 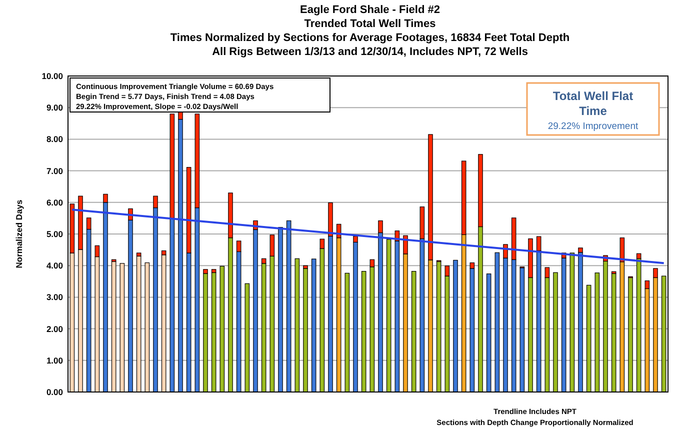 What do you see at coordinates (55, 171) in the screenshot?
I see `y-tick-label: 7.00` at bounding box center [55, 171].